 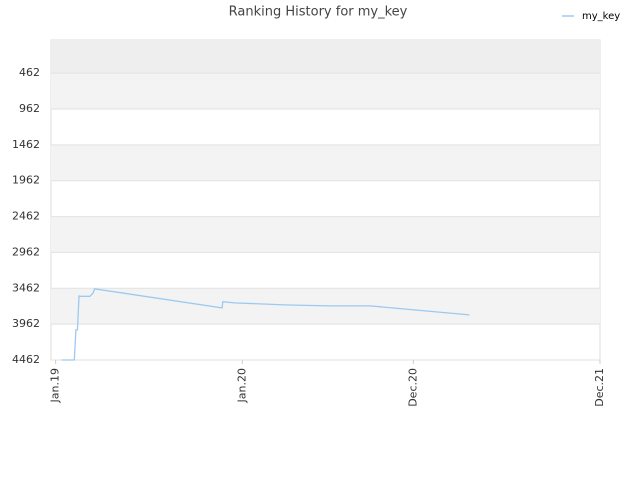 What do you see at coordinates (55, 385) in the screenshot?
I see `x-tick-label: Jan.19` at bounding box center [55, 385].